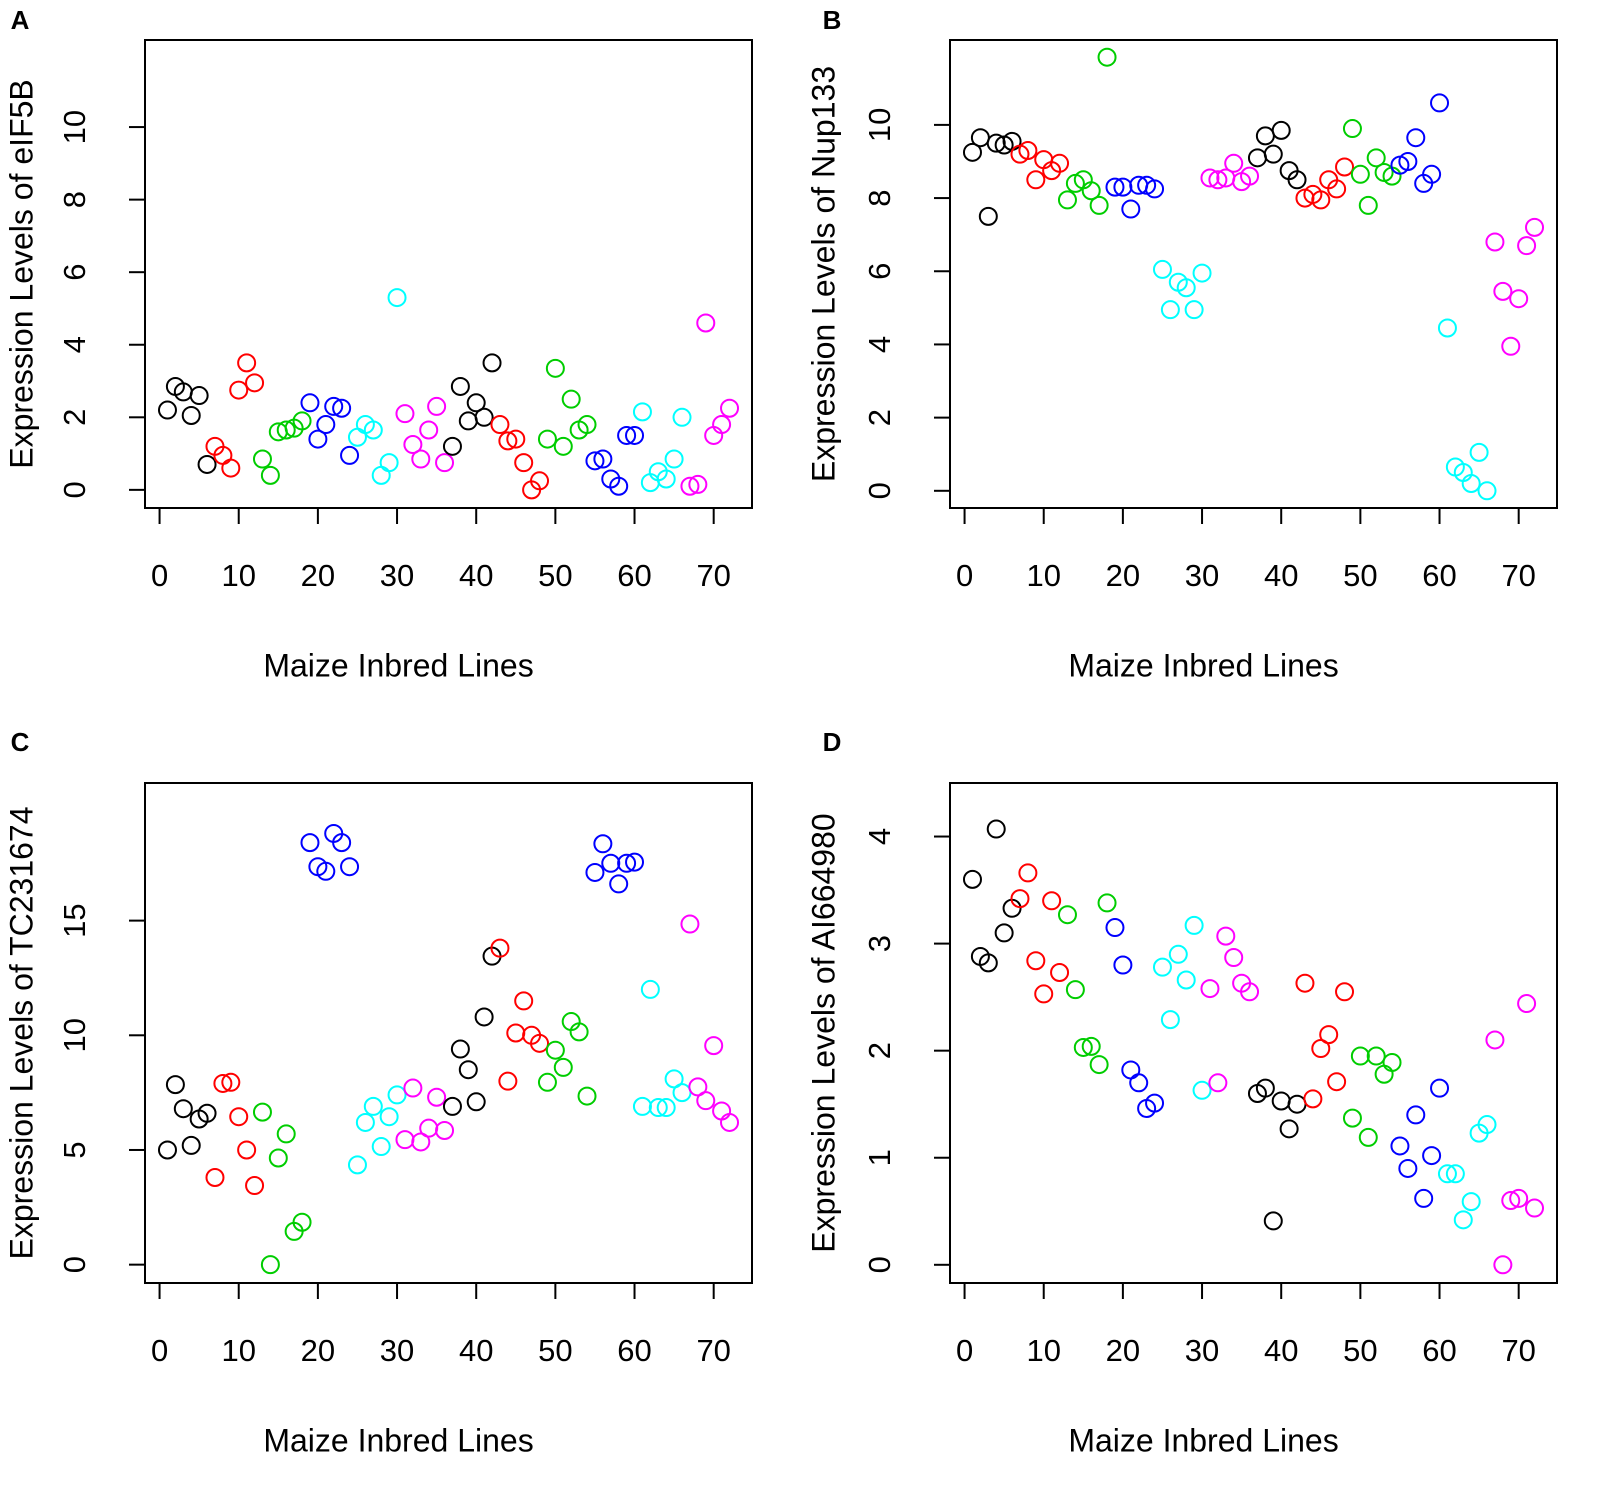 This screenshot has width=1600, height=1491. What do you see at coordinates (74, 1035) in the screenshot?
I see `y-tick-label: 10` at bounding box center [74, 1035].